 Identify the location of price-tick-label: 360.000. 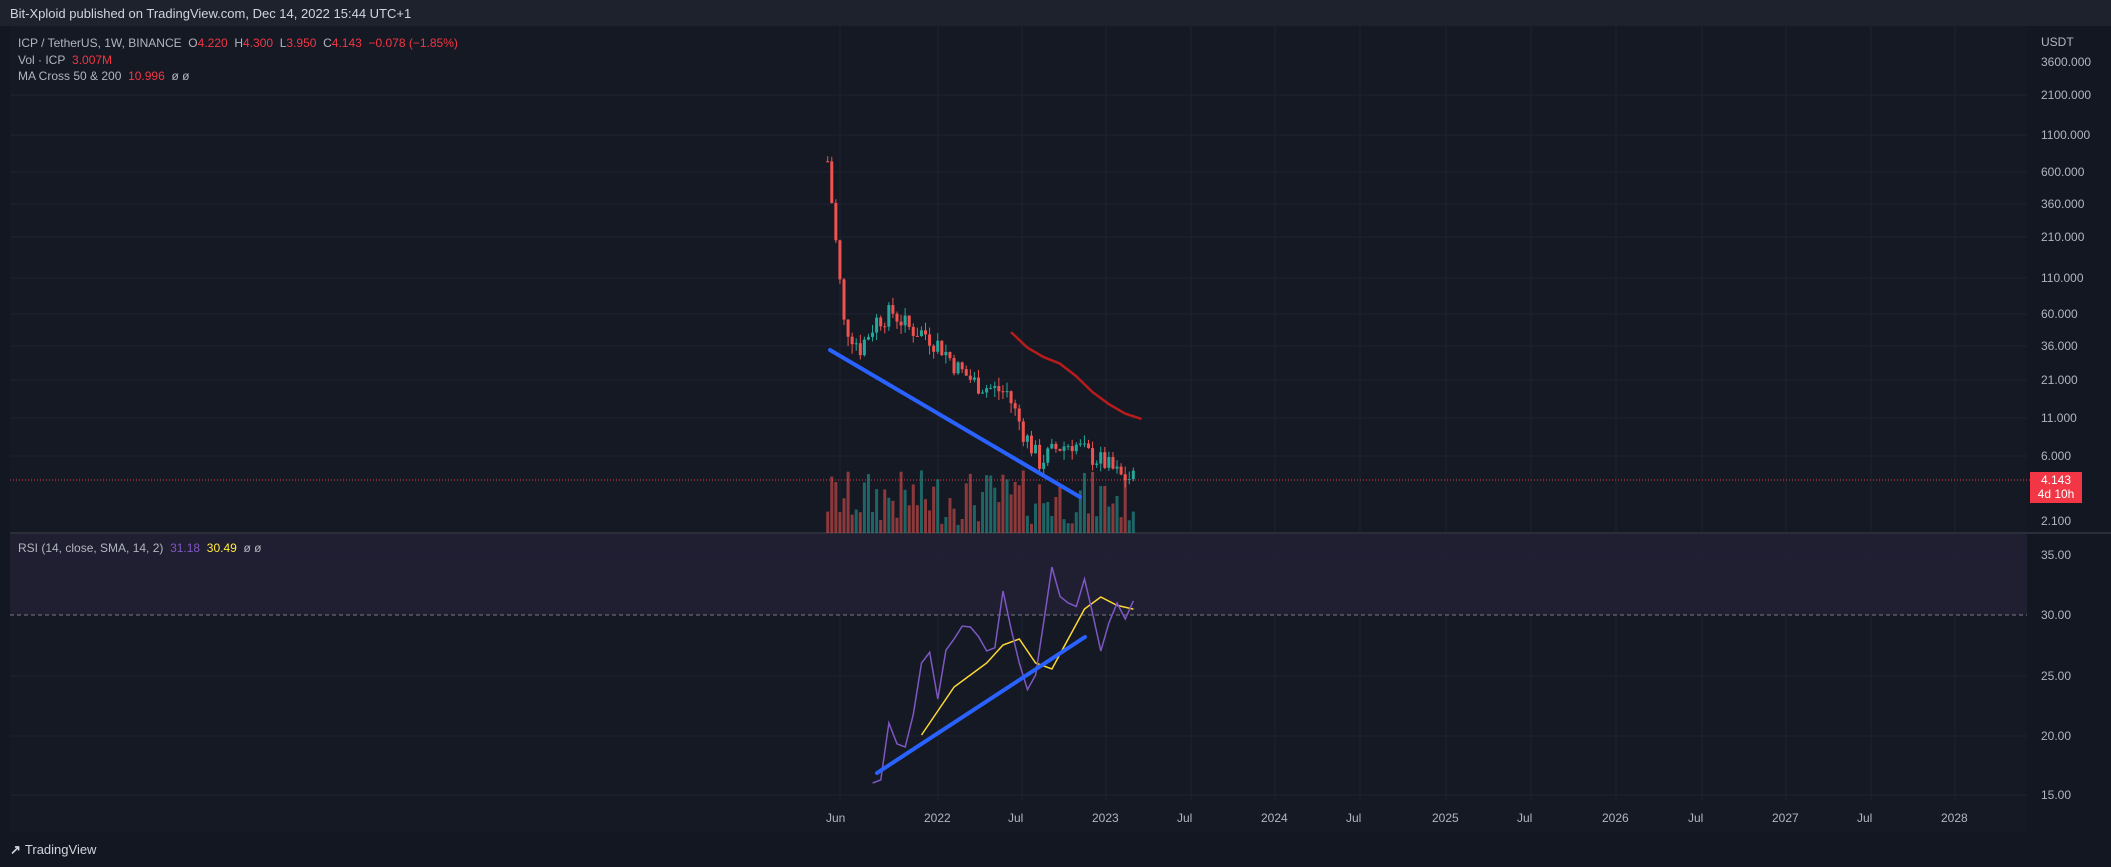
(2063, 204).